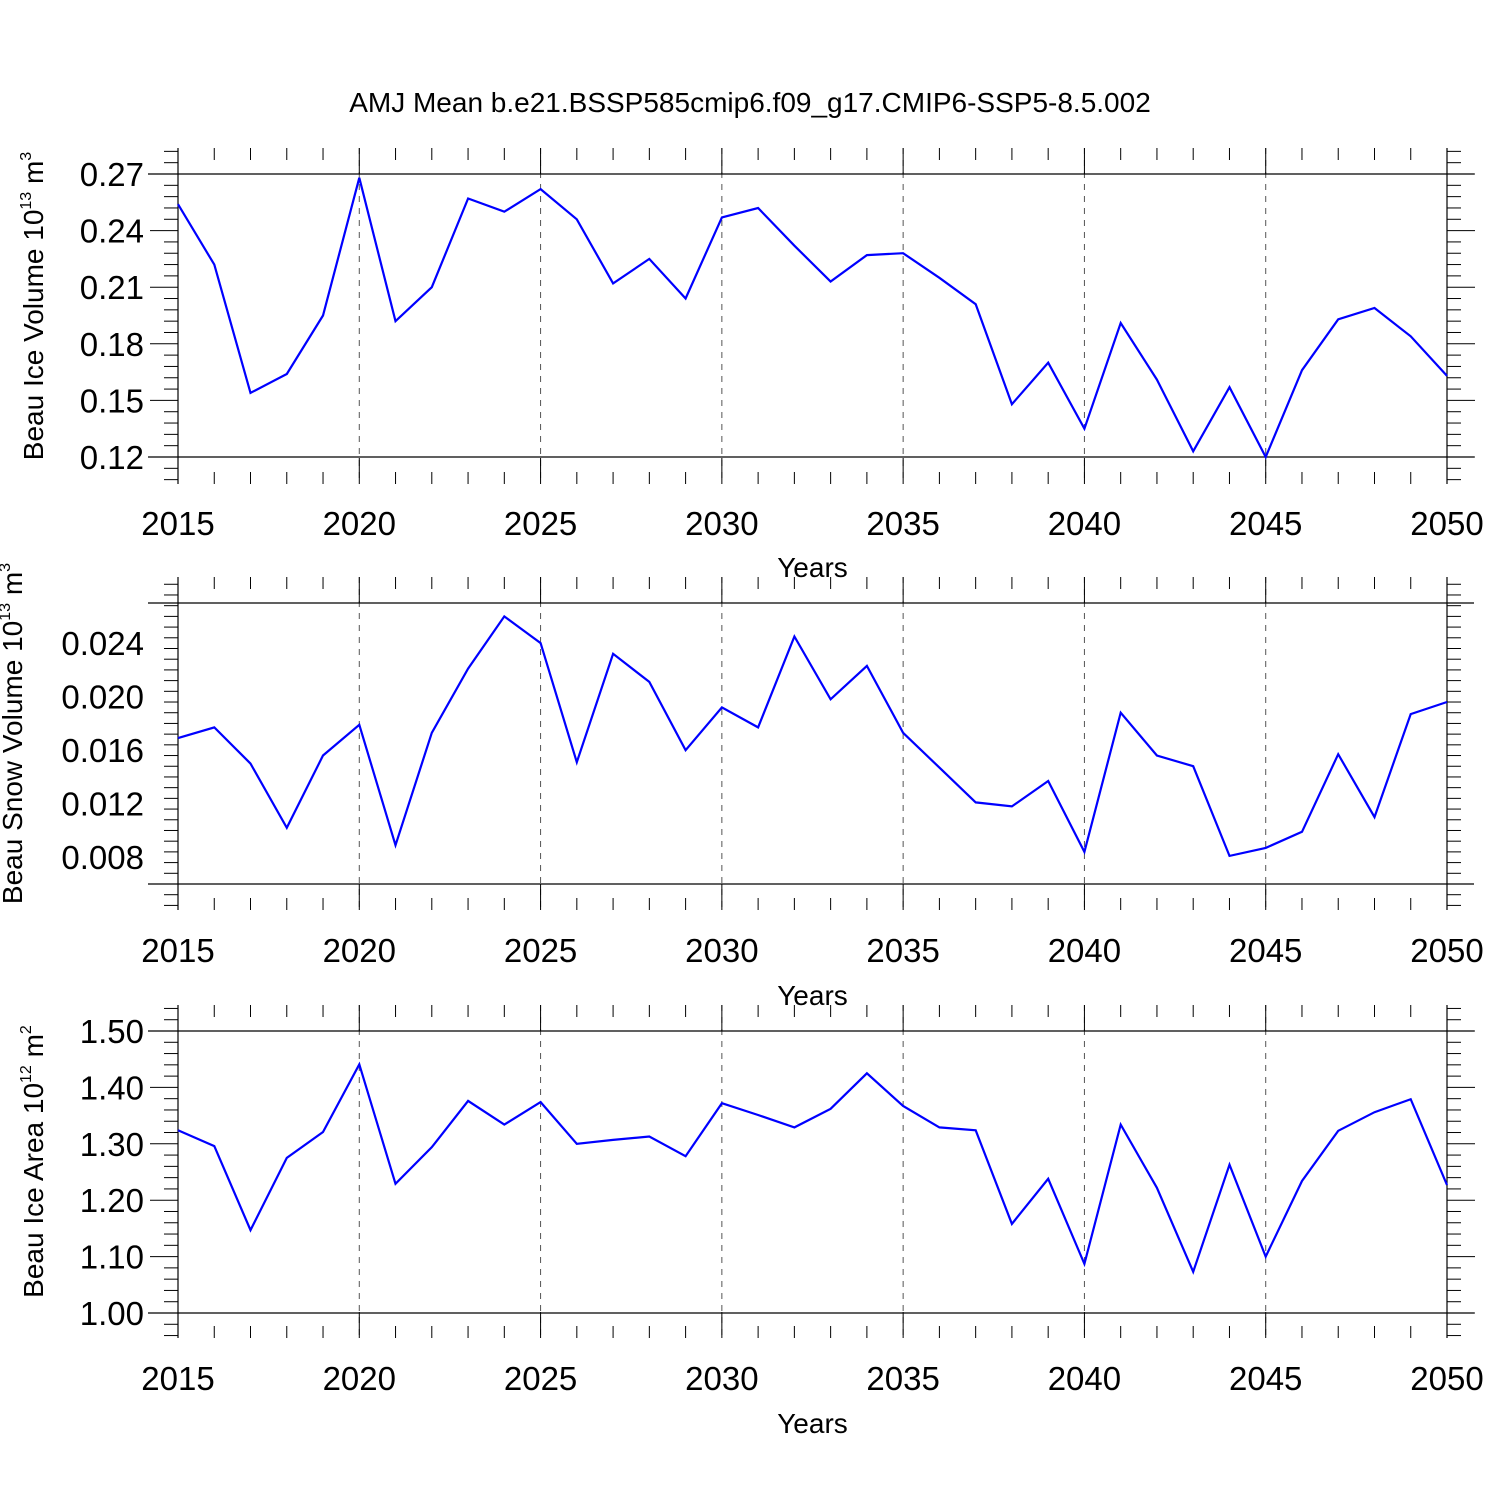  Describe the element at coordinates (112, 231) in the screenshot. I see `y-tick-label: 0.24` at that location.